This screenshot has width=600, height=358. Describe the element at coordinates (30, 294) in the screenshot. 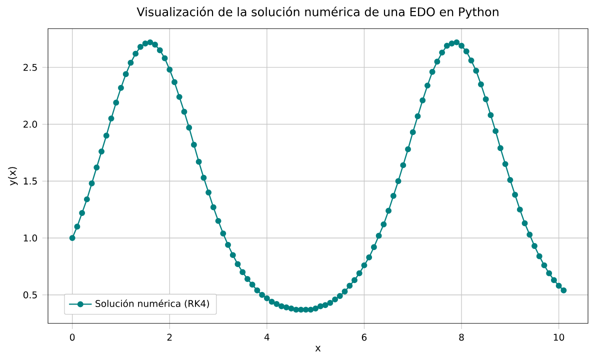

I see `y-tick-label: 0.5` at that location.